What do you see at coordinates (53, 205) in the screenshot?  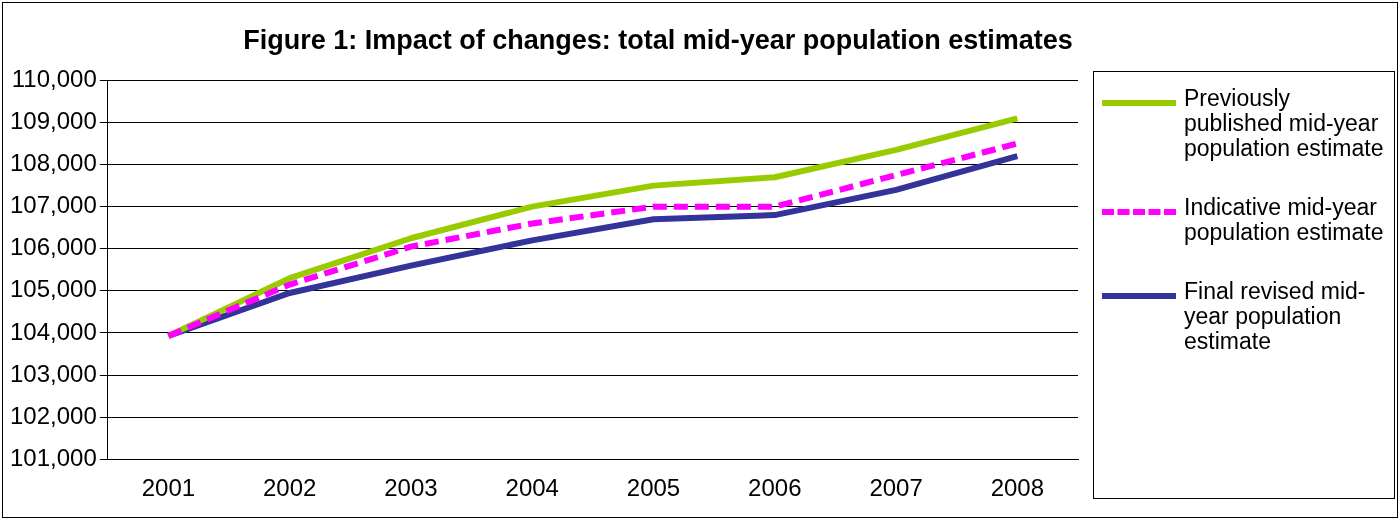 I see `y-tick-label: 107,000` at bounding box center [53, 205].